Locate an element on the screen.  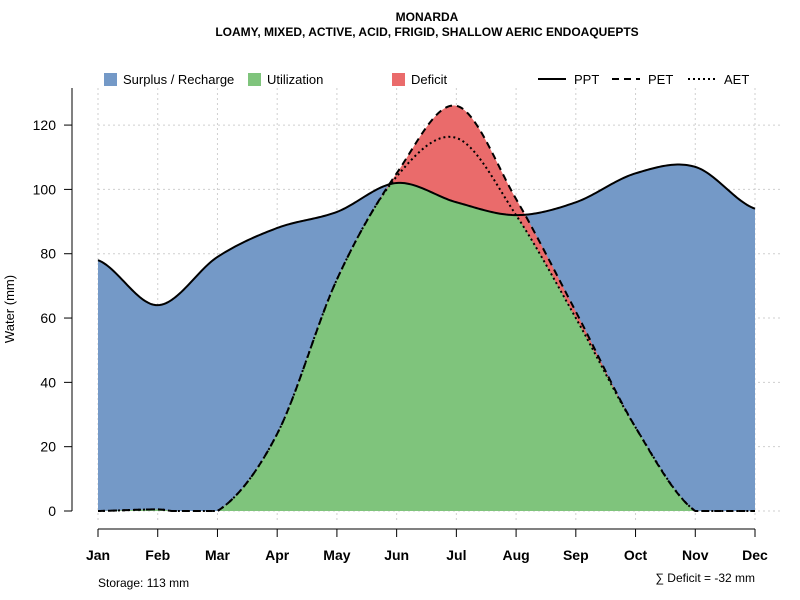
y-tick-label-1: 20 is located at coordinates (48, 447).